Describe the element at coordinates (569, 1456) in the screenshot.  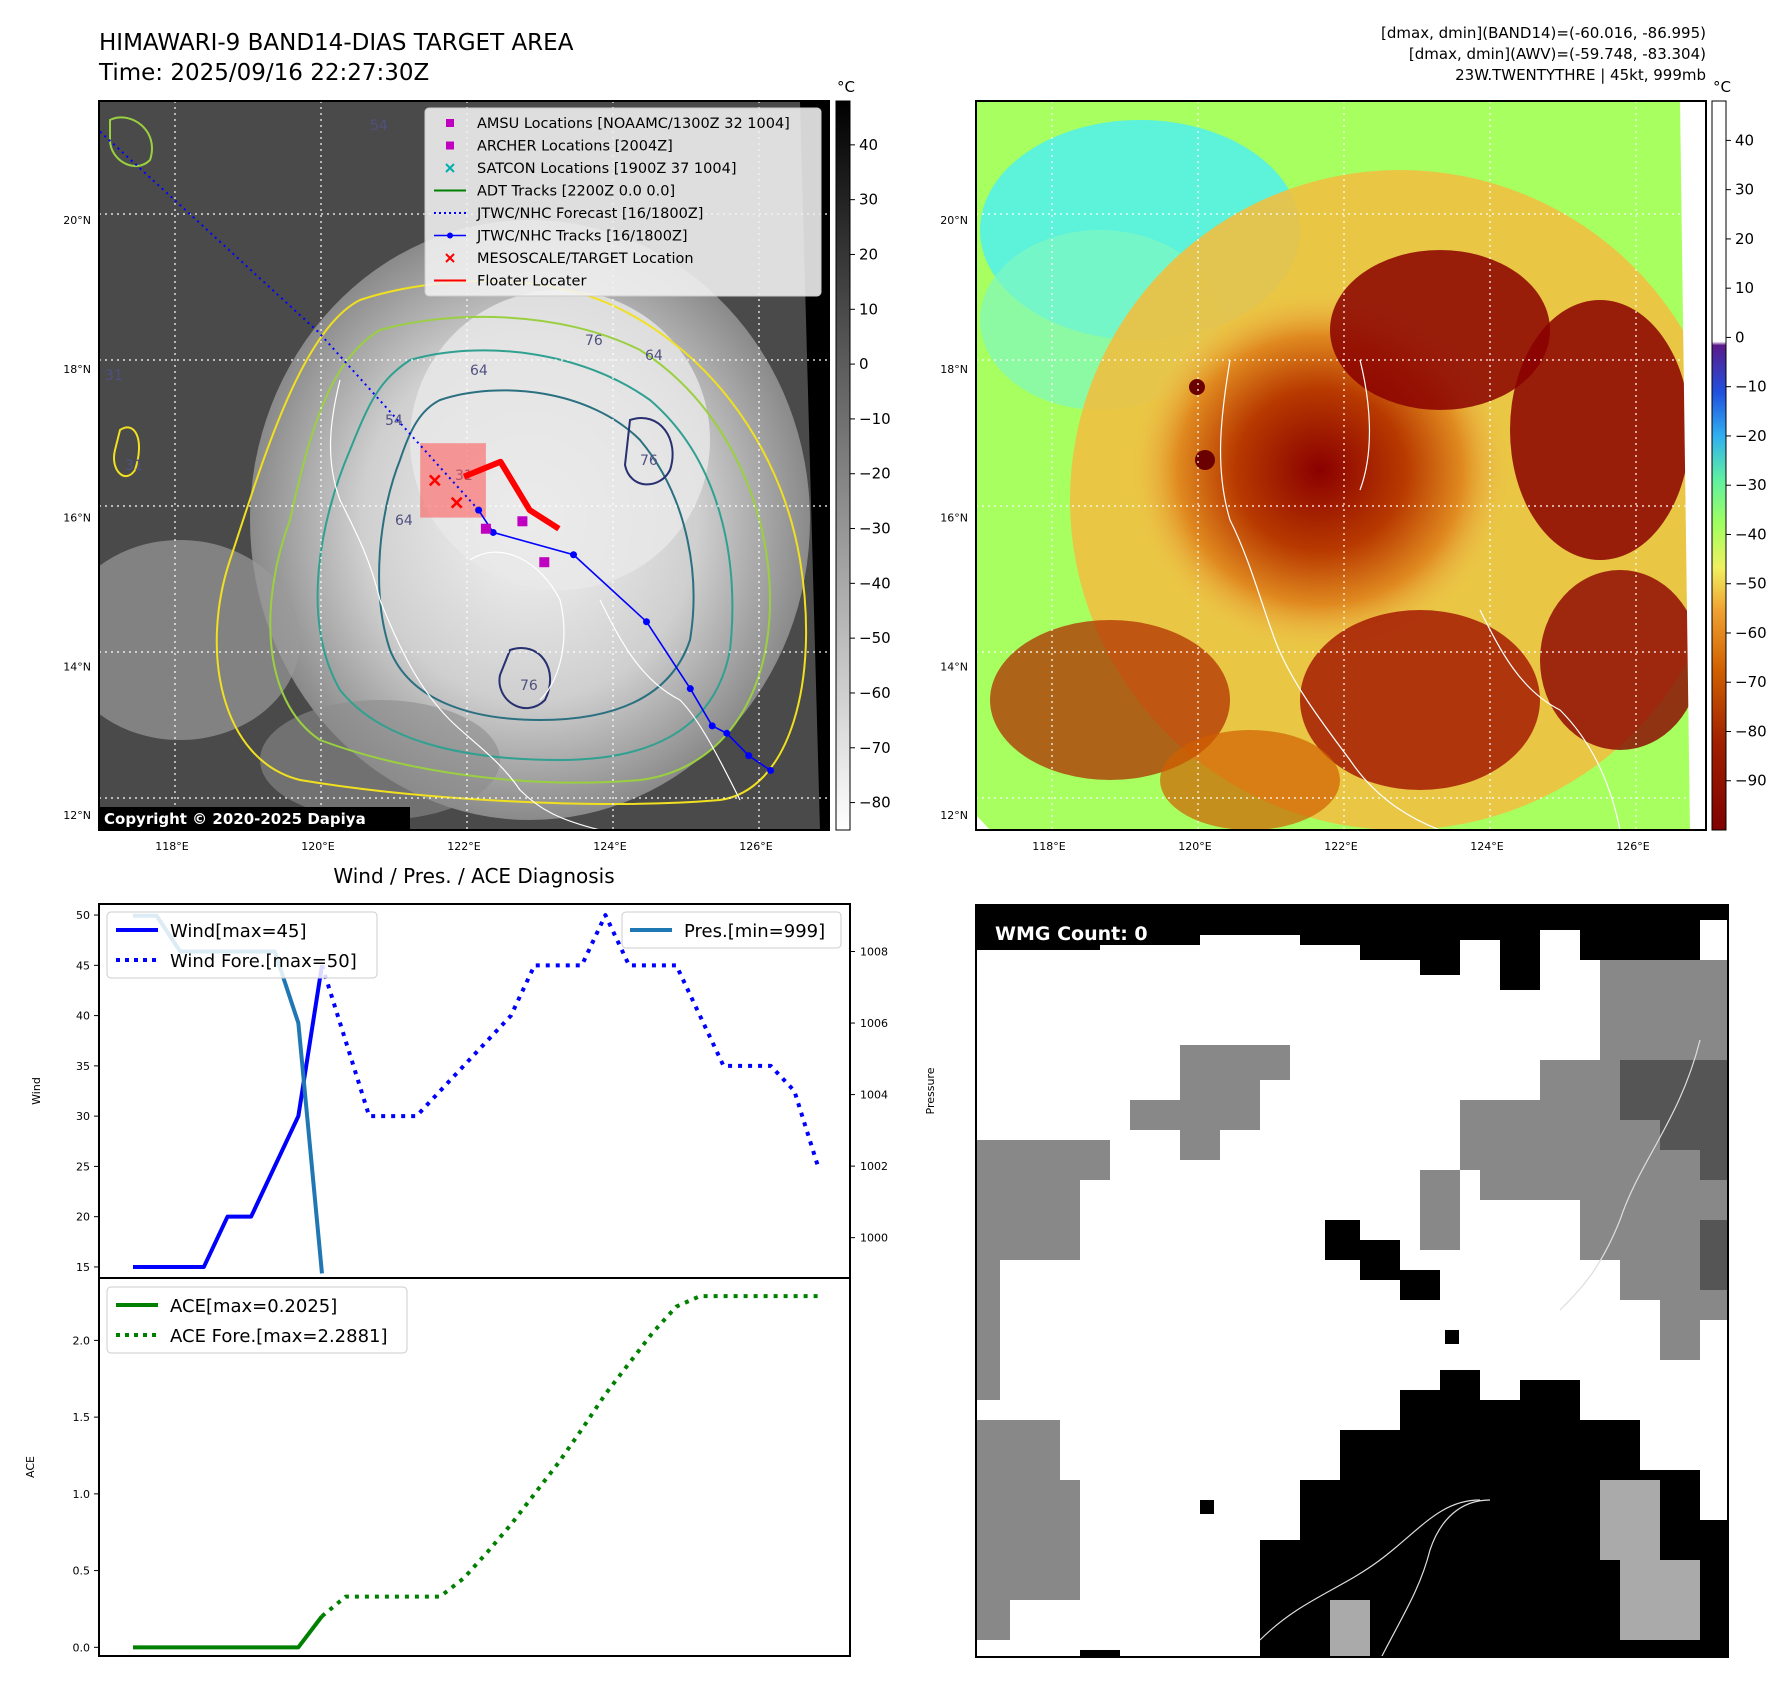
I see `ace-forecast-series-line` at that location.